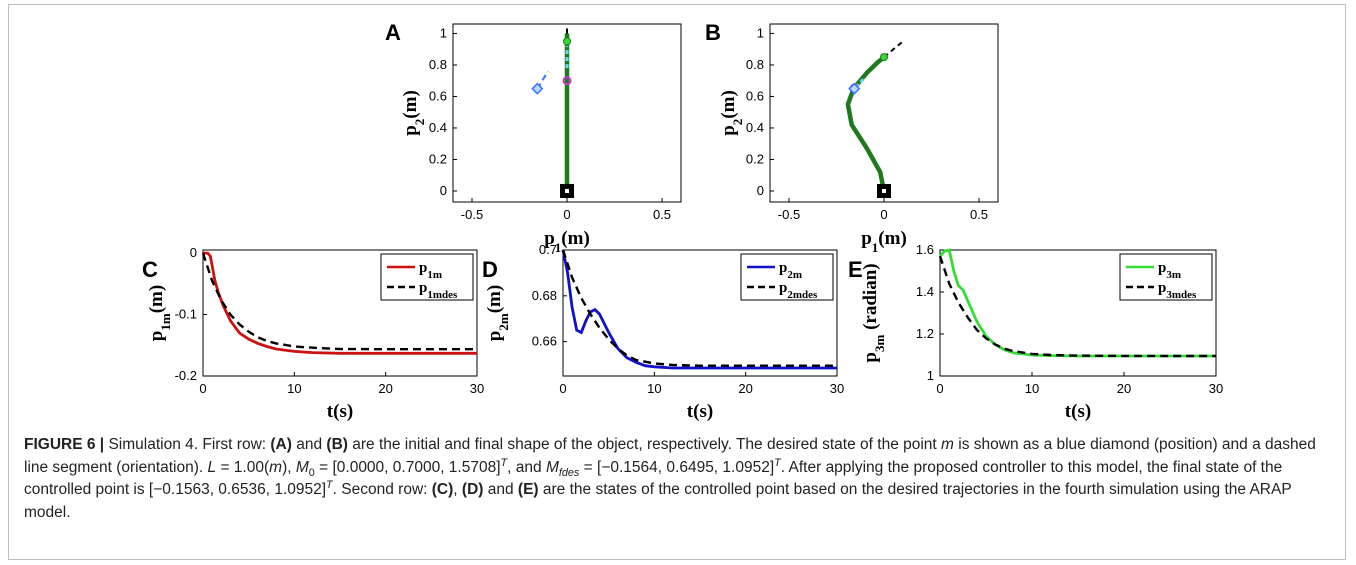  I want to click on caption-math-sub: 0, so click(311, 472).